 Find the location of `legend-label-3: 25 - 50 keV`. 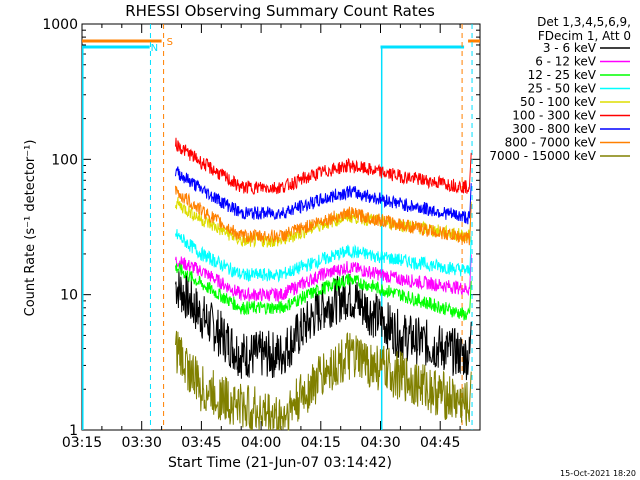

legend-label-3: 25 - 50 keV is located at coordinates (562, 89).